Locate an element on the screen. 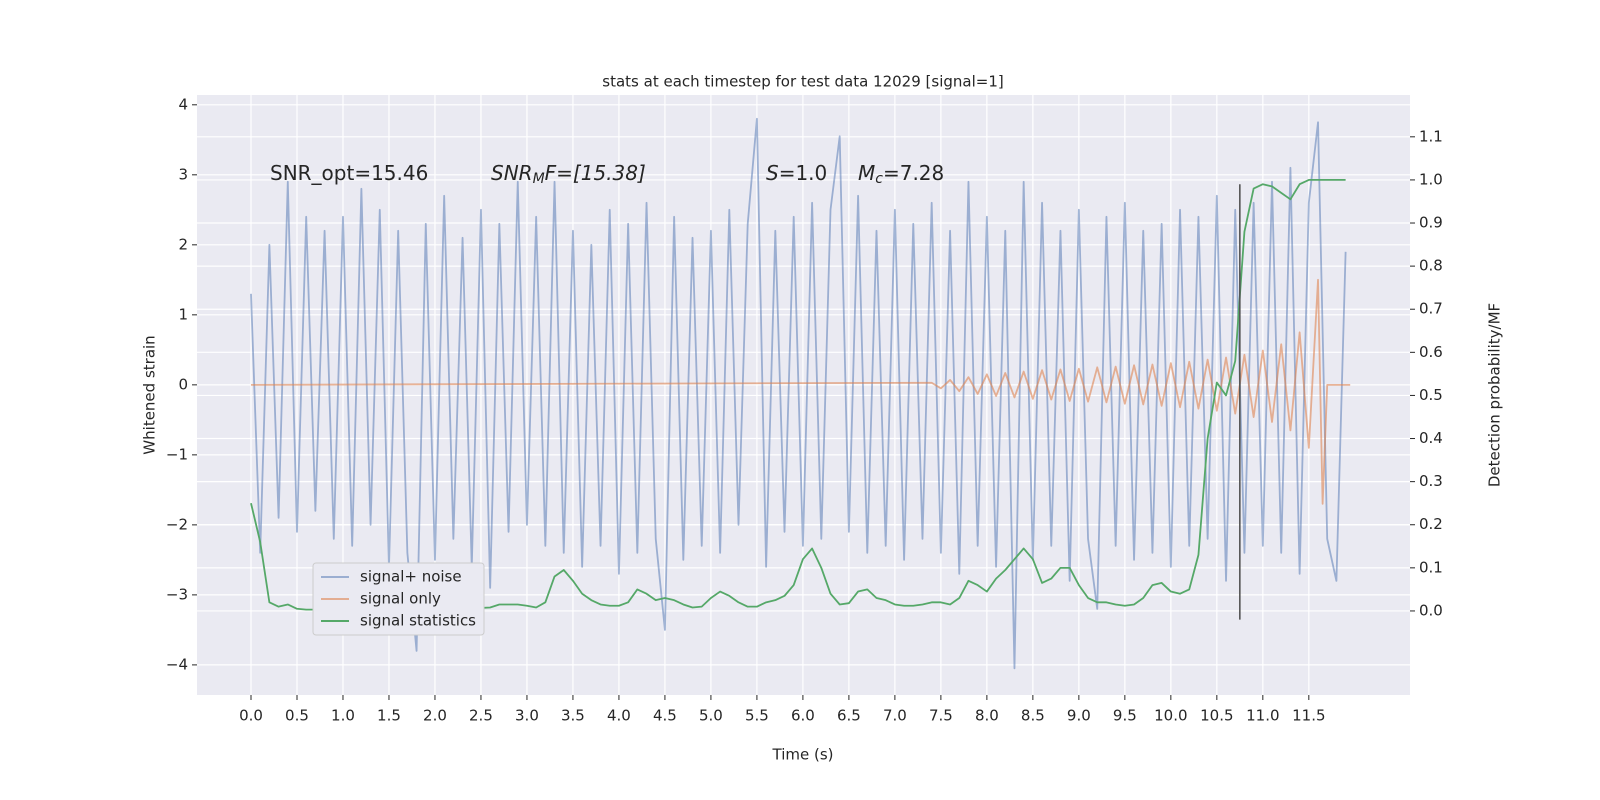 The width and height of the screenshot is (1600, 800). annotation: SNR_opt=15.46 is located at coordinates (349, 173).